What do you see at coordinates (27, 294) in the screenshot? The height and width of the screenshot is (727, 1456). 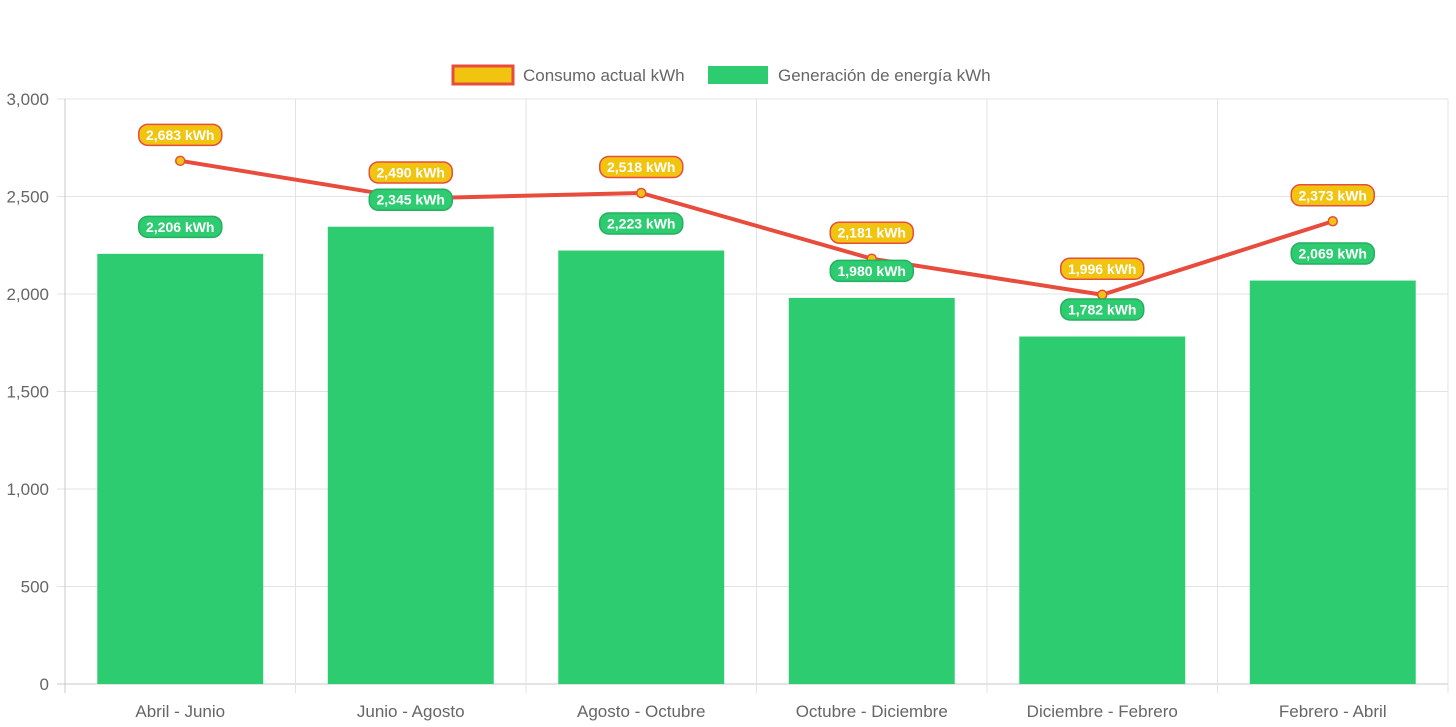 I see `y-tick-label: 2,000` at bounding box center [27, 294].